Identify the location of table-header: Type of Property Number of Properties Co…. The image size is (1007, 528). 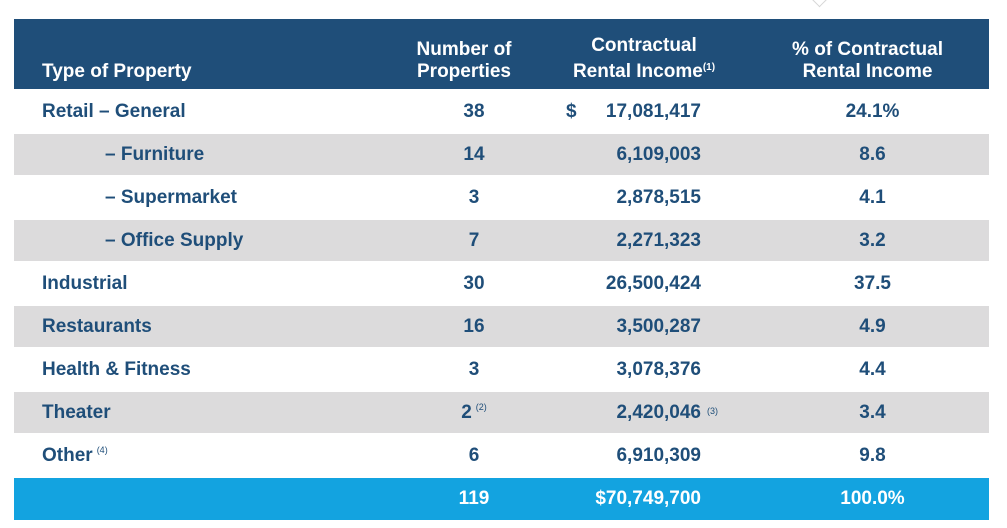
(501, 54).